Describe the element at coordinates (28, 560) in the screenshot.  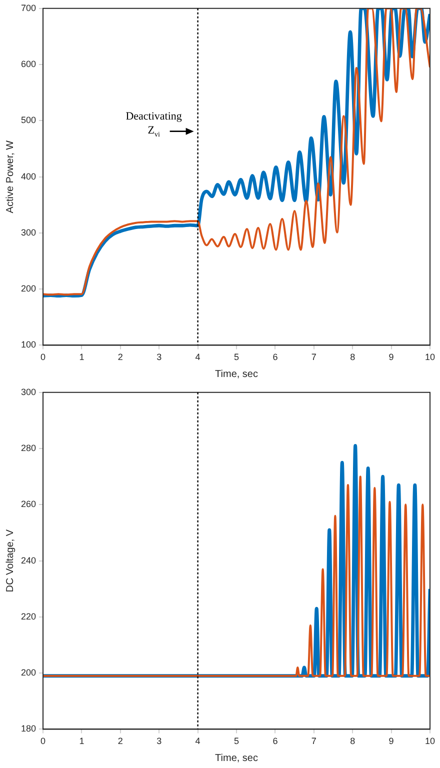
I see `y-tick-label: 240` at that location.